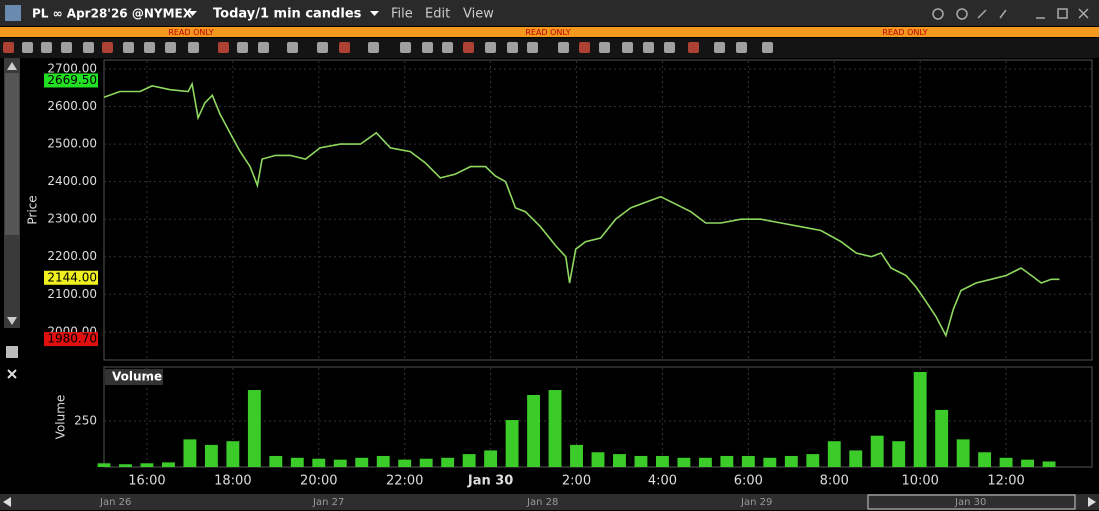 The height and width of the screenshot is (511, 1099). What do you see at coordinates (576, 481) in the screenshot?
I see `x-tick-label: 2:00` at bounding box center [576, 481].